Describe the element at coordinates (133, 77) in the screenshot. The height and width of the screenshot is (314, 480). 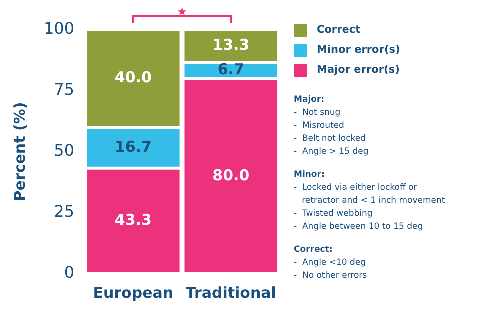
I see `data-label: 40.0` at that location.